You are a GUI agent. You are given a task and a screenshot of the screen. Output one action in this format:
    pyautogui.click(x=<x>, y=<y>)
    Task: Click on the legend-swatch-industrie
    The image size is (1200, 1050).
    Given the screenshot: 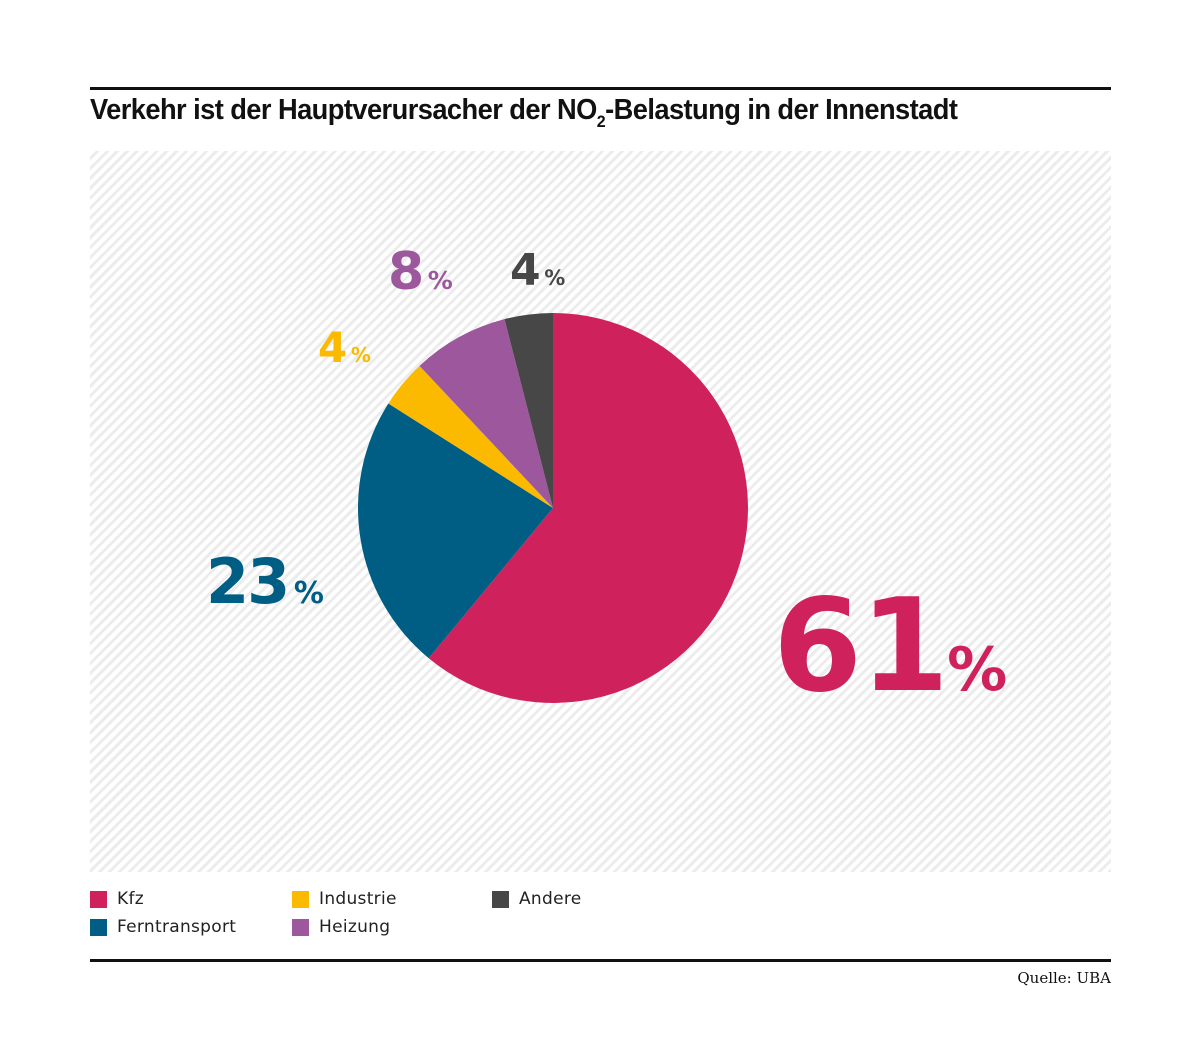 What is the action you would take?
    pyautogui.click(x=300, y=899)
    